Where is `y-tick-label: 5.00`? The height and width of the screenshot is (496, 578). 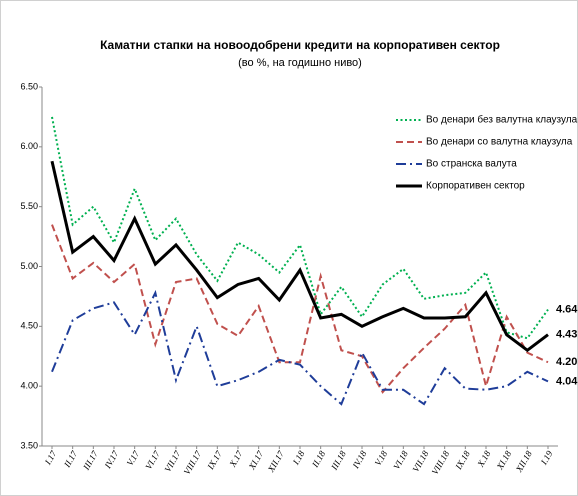 y-tick-label: 5.00 is located at coordinates (29, 266).